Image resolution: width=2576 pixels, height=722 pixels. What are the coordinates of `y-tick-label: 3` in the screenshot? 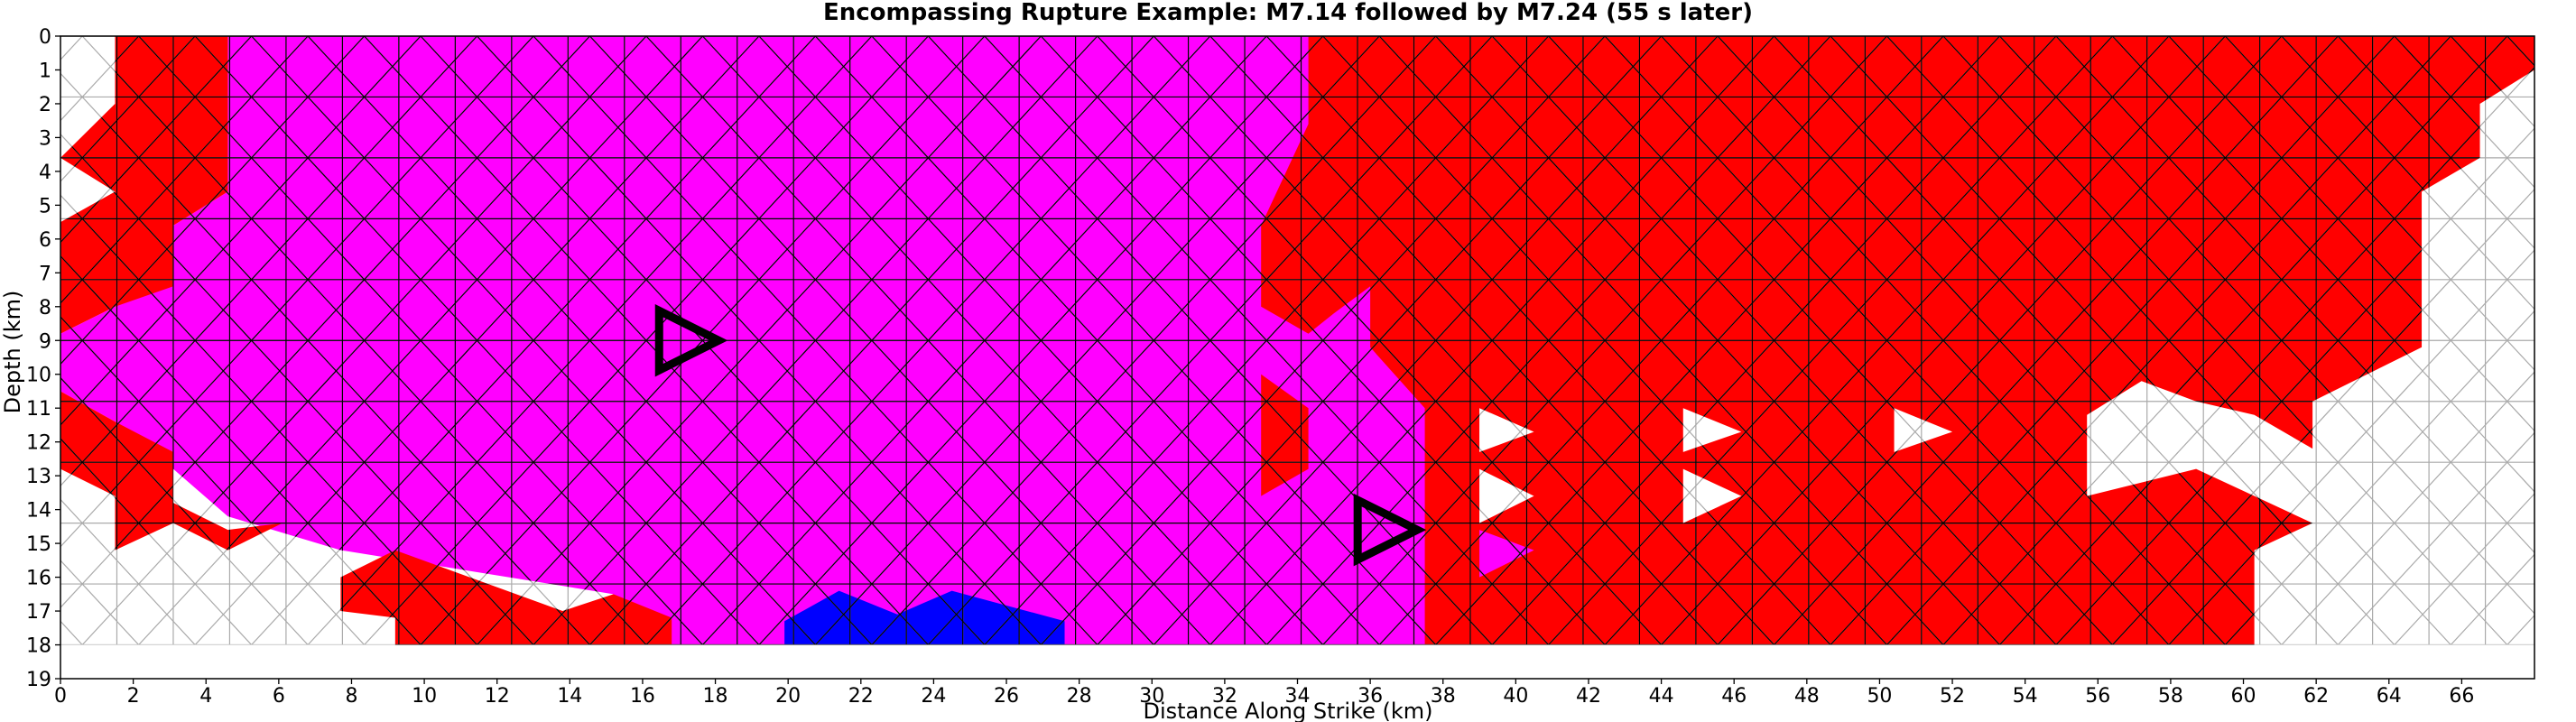 It's located at (45, 138).